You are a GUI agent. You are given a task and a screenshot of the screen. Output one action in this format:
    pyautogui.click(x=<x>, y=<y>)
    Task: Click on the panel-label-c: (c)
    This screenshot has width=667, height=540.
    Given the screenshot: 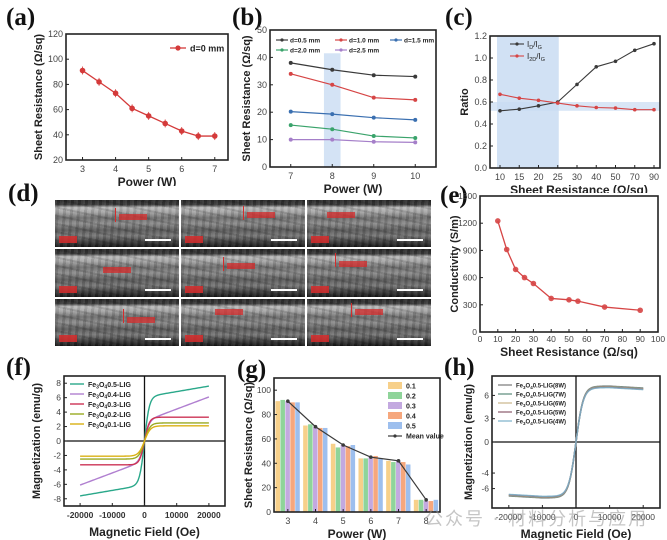 What is the action you would take?
    pyautogui.click(x=459, y=17)
    